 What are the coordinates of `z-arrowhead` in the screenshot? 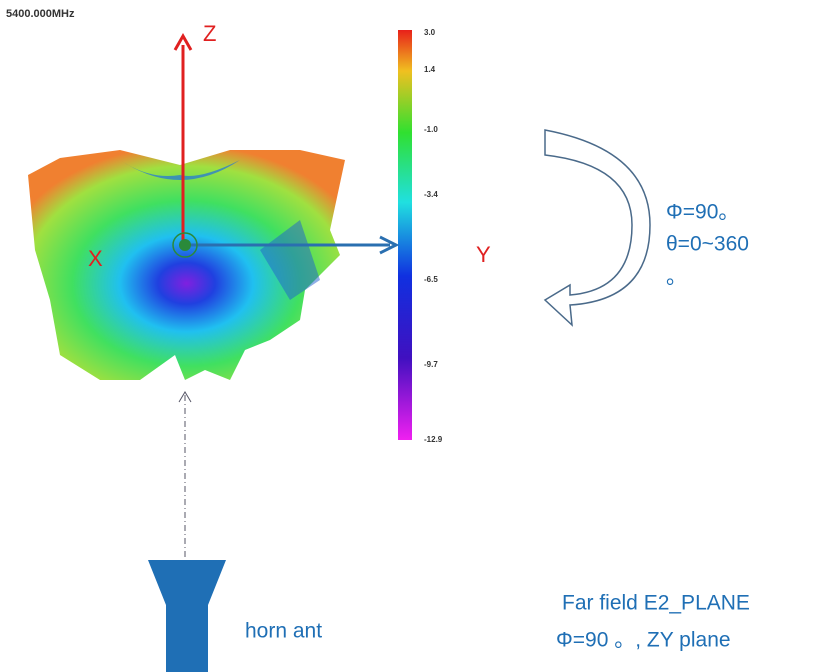 It's located at (183, 41).